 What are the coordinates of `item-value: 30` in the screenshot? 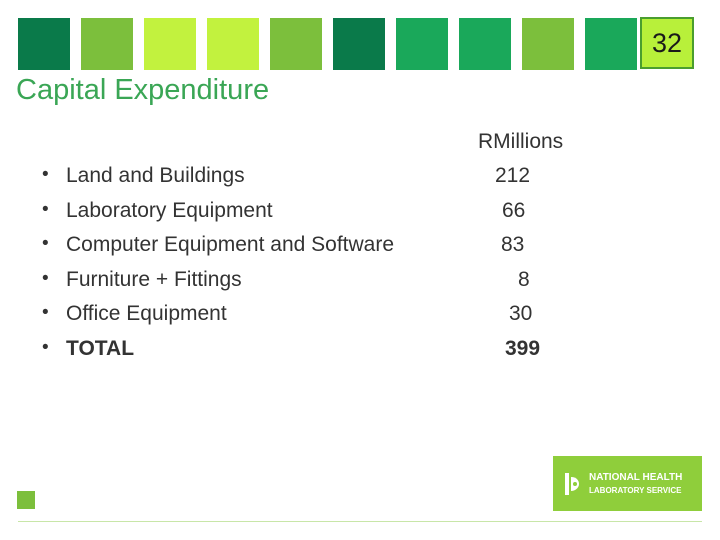 It's located at (521, 313).